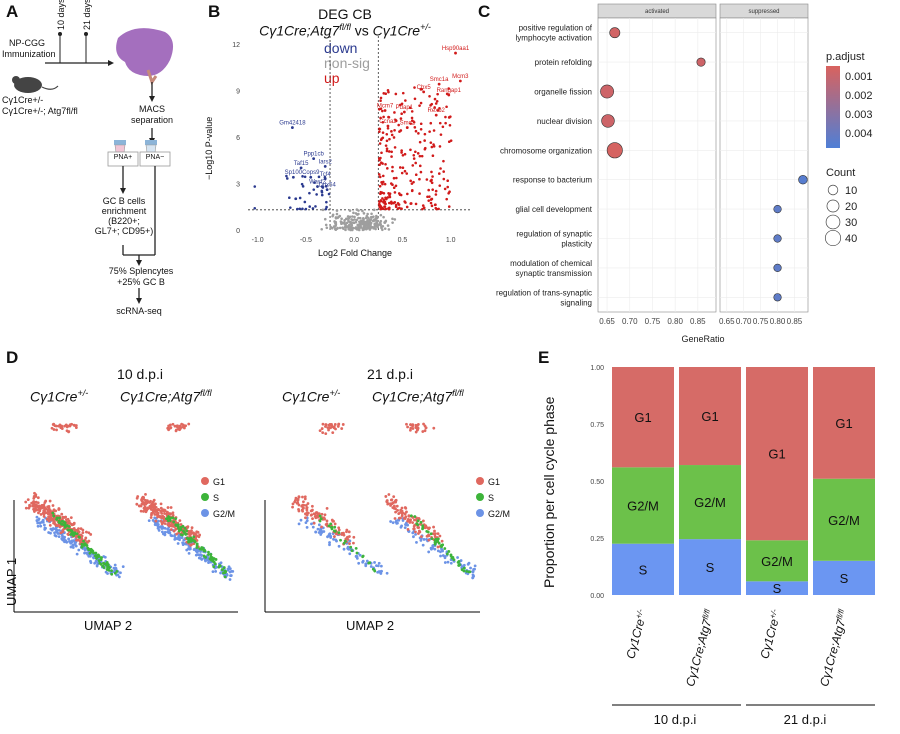  What do you see at coordinates (805, 719) in the screenshot?
I see `group-label-21: 21 d.p.i` at bounding box center [805, 719].